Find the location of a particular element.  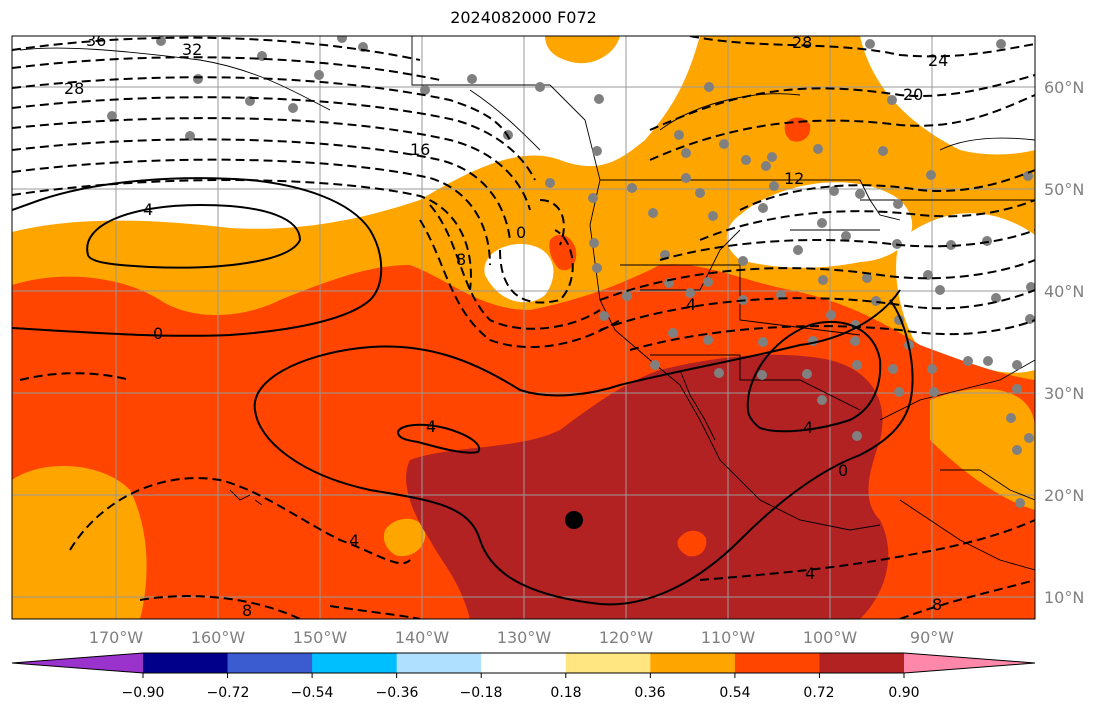

colorbar-tick-label: 0.18 is located at coordinates (565, 693).